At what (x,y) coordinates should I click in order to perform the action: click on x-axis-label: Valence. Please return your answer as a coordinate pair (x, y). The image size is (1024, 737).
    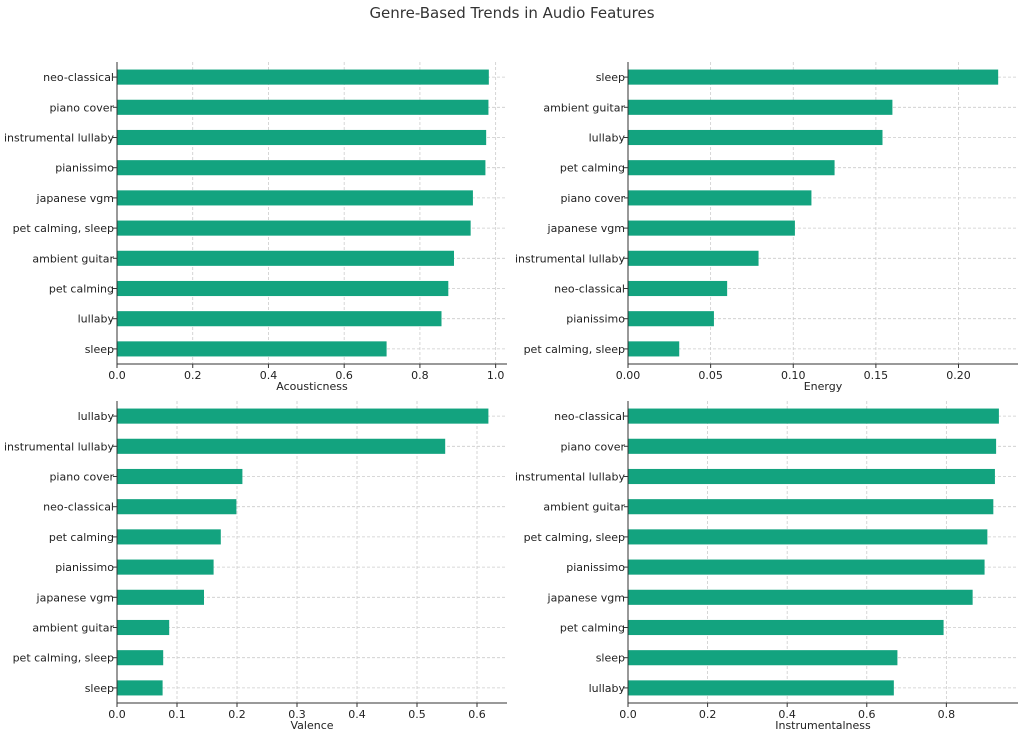
    Looking at the image, I should click on (311, 725).